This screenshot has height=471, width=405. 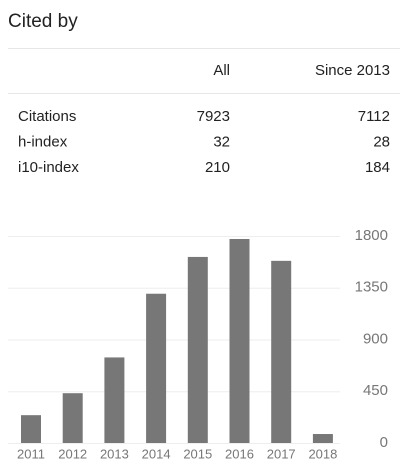 I want to click on x-tick-label: 2013, so click(x=114, y=453).